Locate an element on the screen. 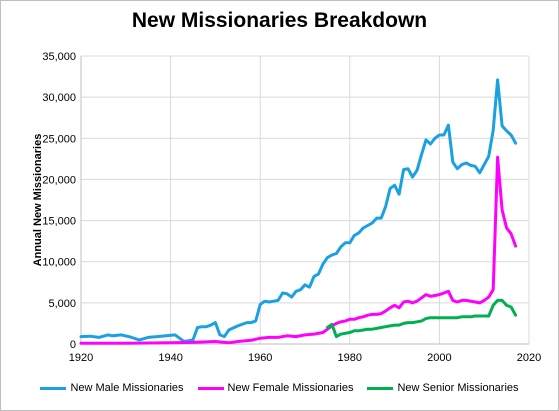  x-tick-label: 1980 is located at coordinates (350, 358).